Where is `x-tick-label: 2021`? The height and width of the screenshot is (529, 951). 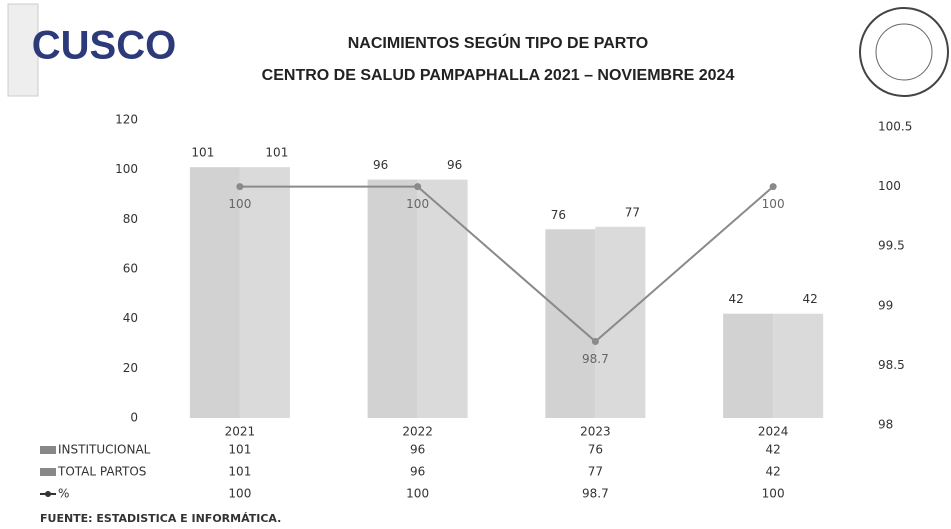 x-tick-label: 2021 is located at coordinates (240, 432).